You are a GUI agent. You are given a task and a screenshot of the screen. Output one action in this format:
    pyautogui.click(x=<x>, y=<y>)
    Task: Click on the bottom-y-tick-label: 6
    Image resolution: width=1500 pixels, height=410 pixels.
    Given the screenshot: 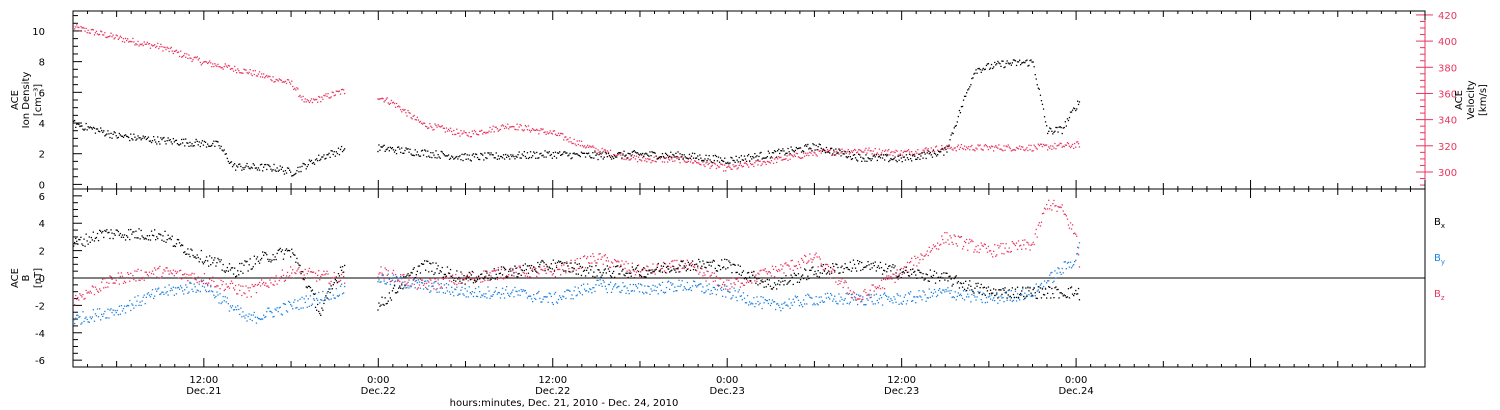 What is the action you would take?
    pyautogui.click(x=42, y=197)
    